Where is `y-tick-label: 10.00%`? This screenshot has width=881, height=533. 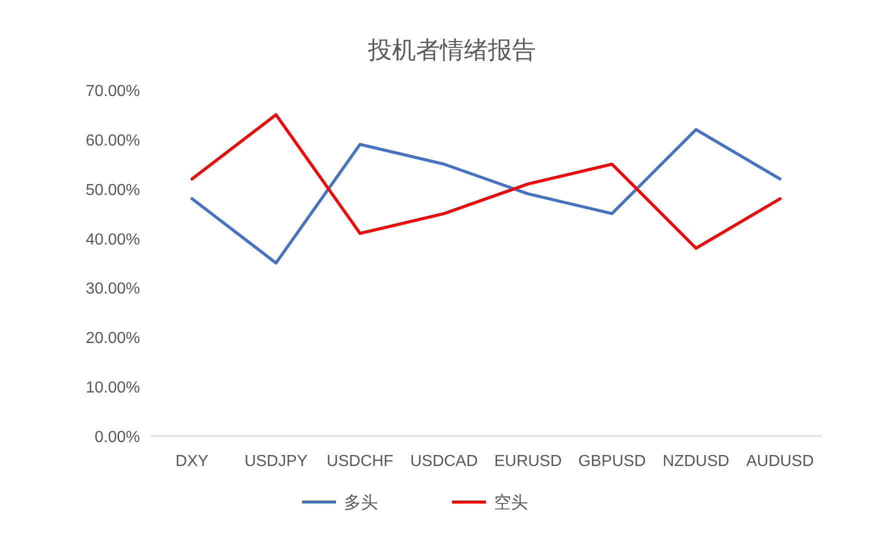
y-tick-label: 10.00% is located at coordinates (113, 388).